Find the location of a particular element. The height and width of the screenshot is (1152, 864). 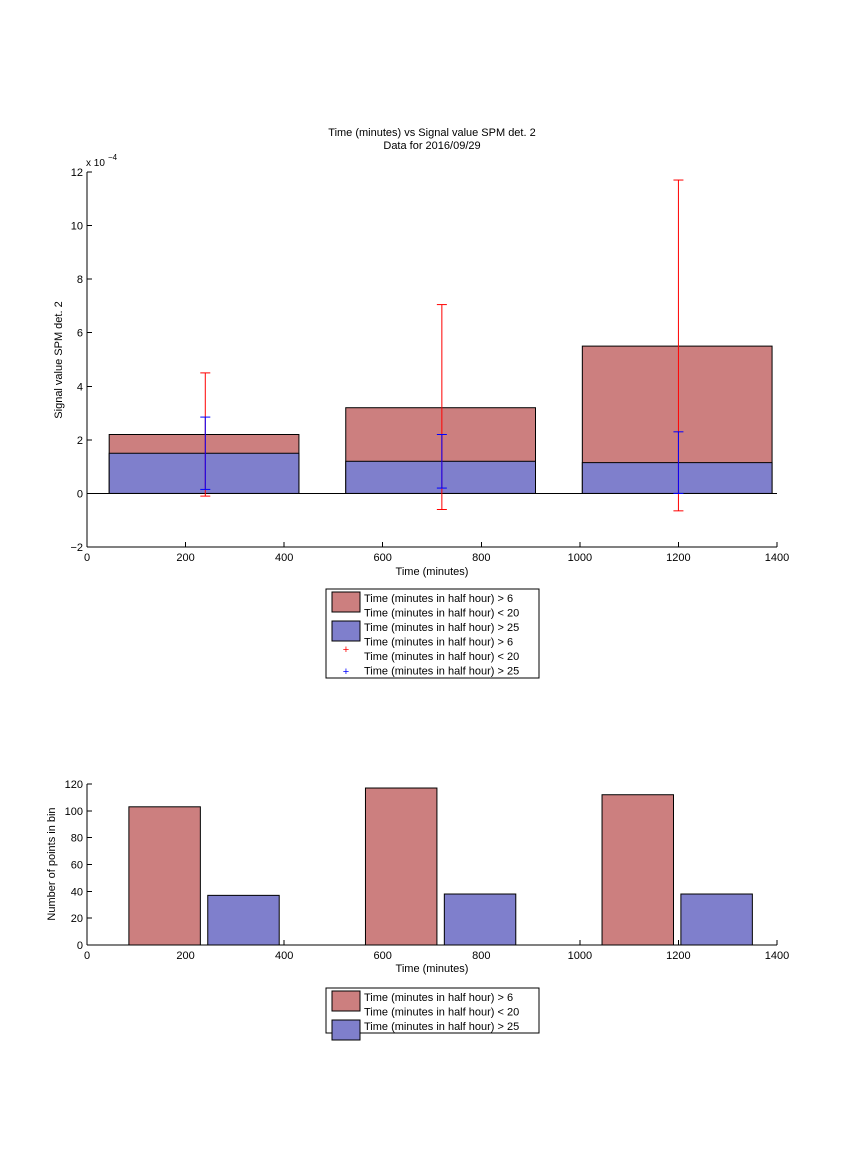

y-tick-label: 80 is located at coordinates (77, 839).